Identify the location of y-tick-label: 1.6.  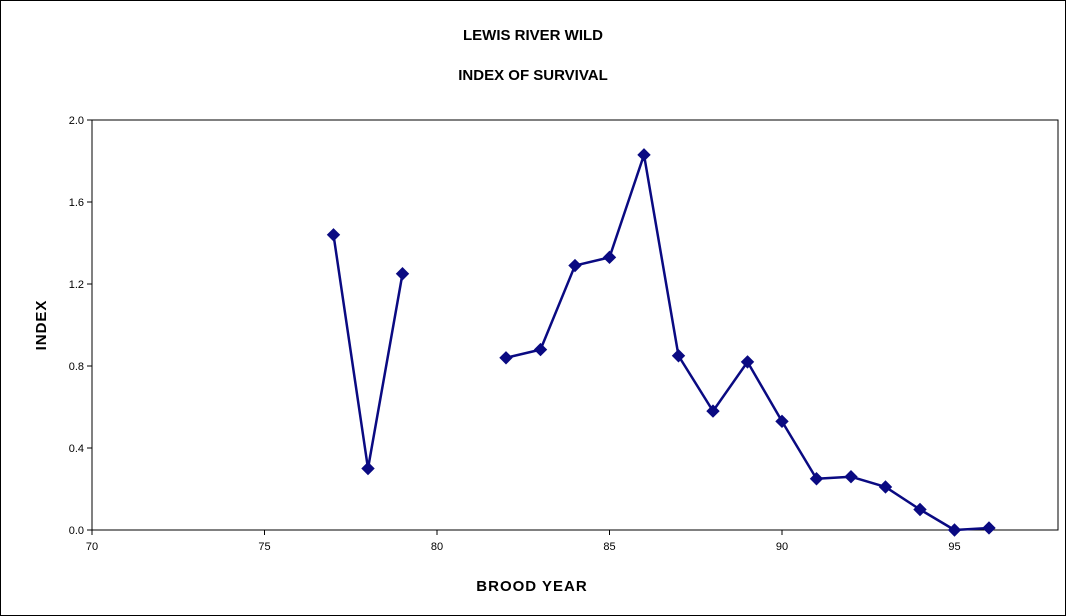
(76, 203).